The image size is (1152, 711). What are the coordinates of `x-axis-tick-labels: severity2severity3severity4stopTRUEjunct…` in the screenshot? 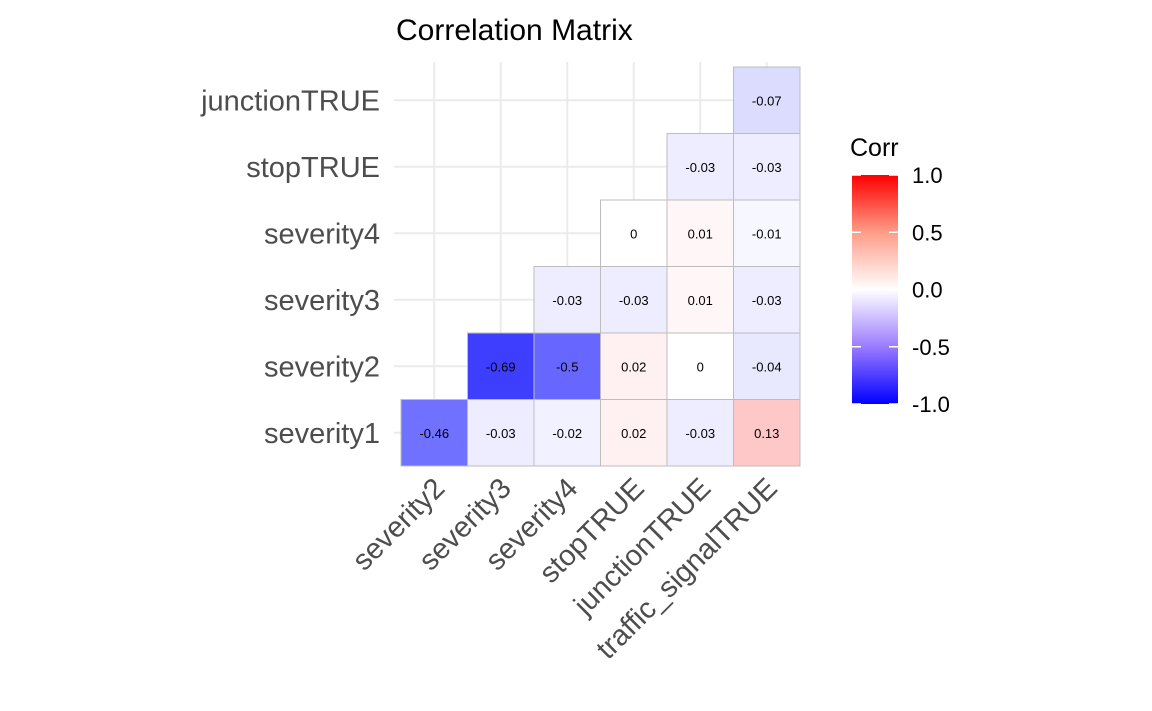 It's located at (565, 568).